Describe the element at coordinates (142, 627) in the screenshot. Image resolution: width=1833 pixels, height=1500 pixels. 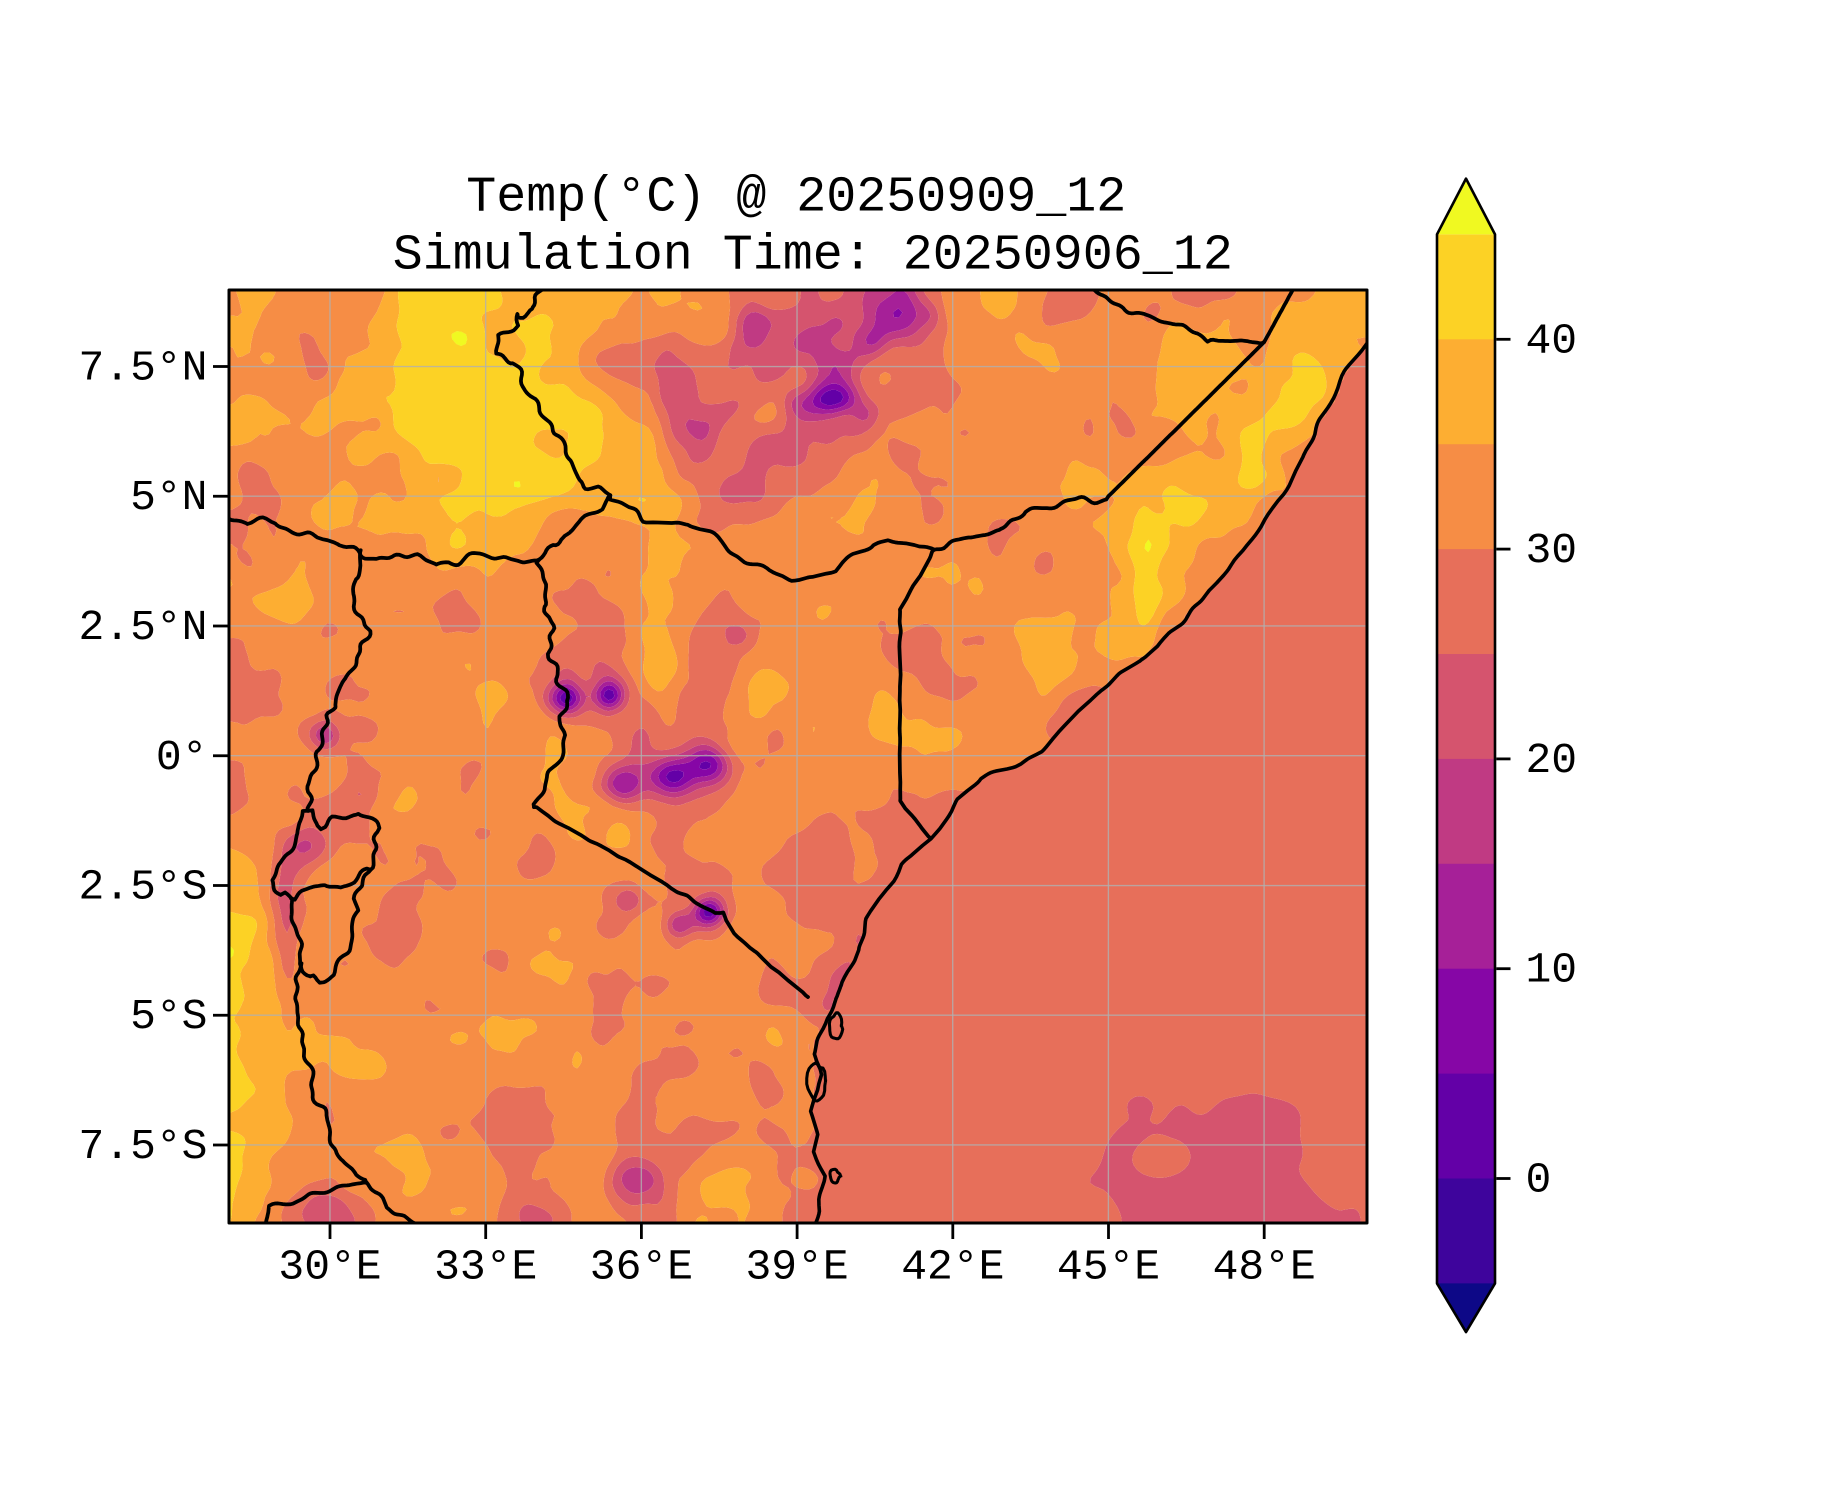
I see `svg-text: 2.5°N` at that location.